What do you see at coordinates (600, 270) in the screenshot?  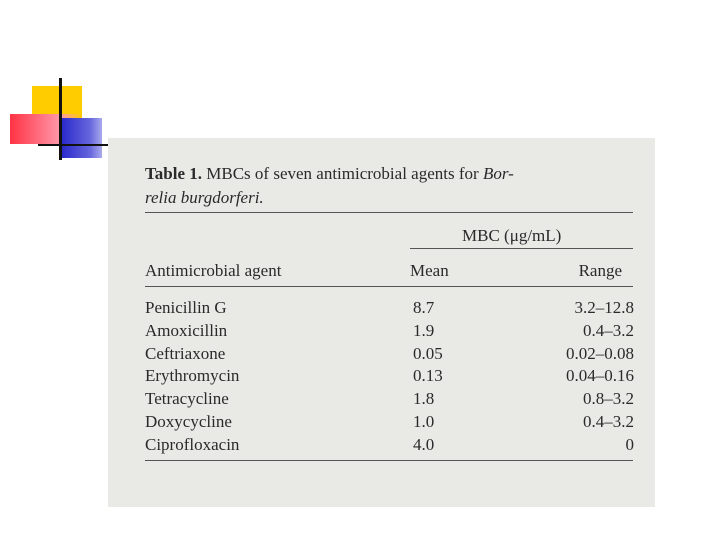 I see `col-header: Range` at bounding box center [600, 270].